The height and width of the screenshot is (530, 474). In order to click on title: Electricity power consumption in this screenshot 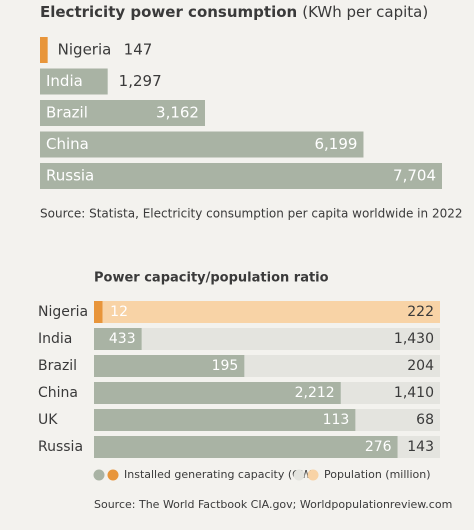, I will do `click(168, 12)`.